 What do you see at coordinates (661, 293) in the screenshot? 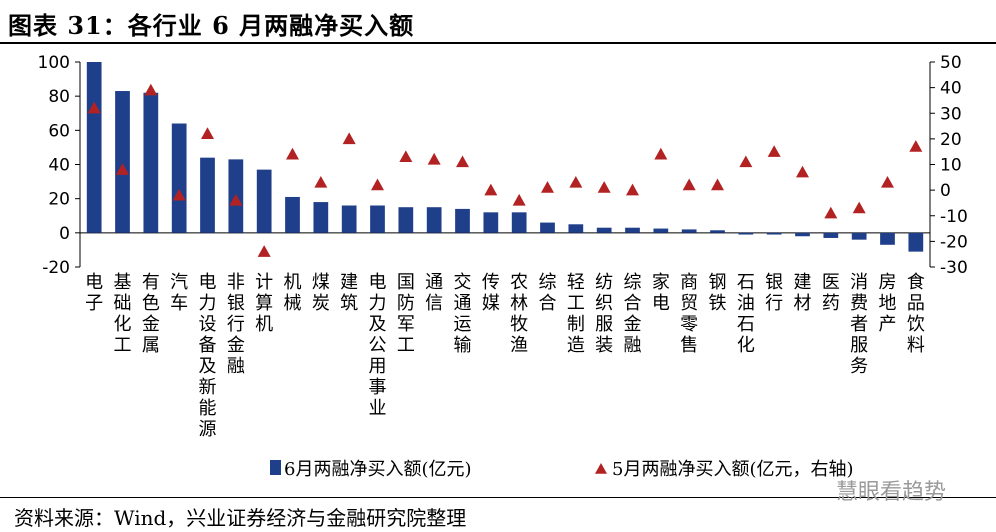
I see `category-label: 家电` at bounding box center [661, 293].